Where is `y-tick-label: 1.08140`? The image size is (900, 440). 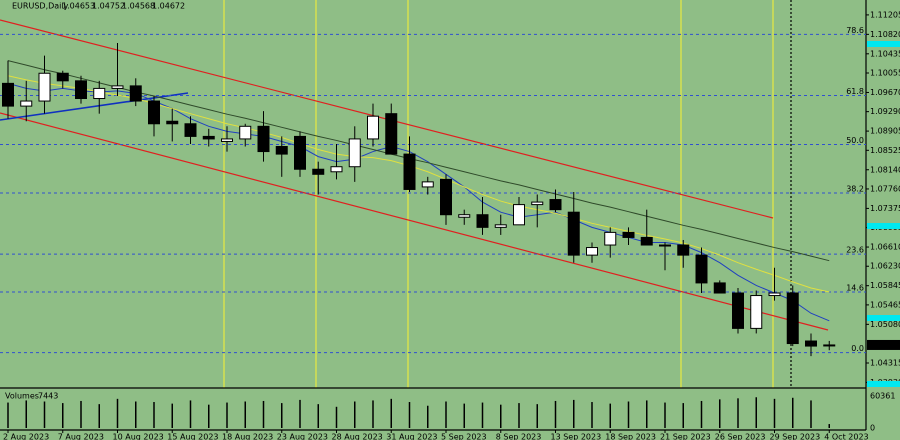 y-tick-label: 1.08140 is located at coordinates (885, 169).